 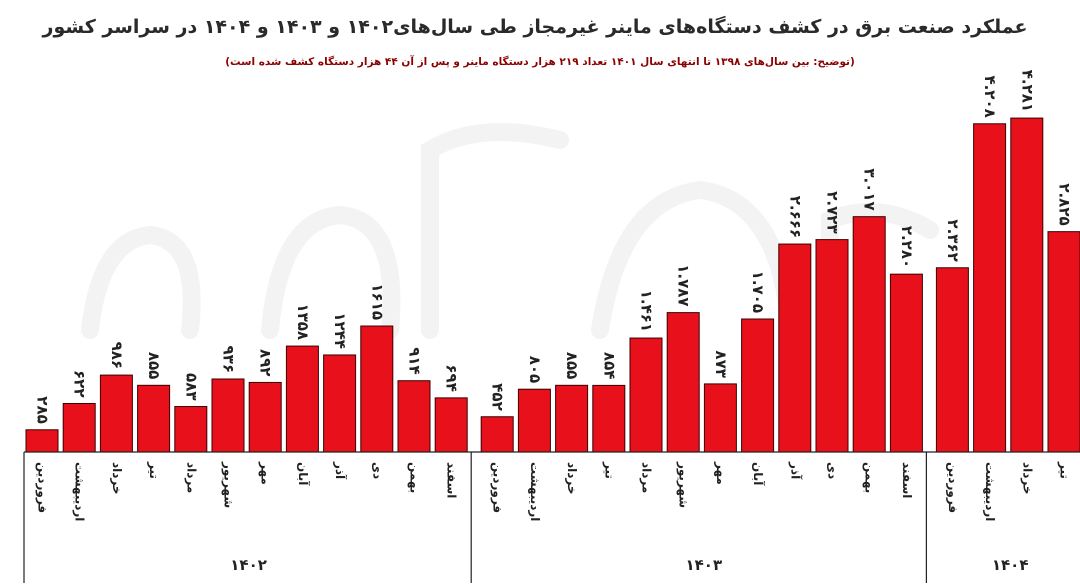 What do you see at coordinates (1027, 91) in the screenshot?
I see `value-label: ۴.۲۸۱` at bounding box center [1027, 91].